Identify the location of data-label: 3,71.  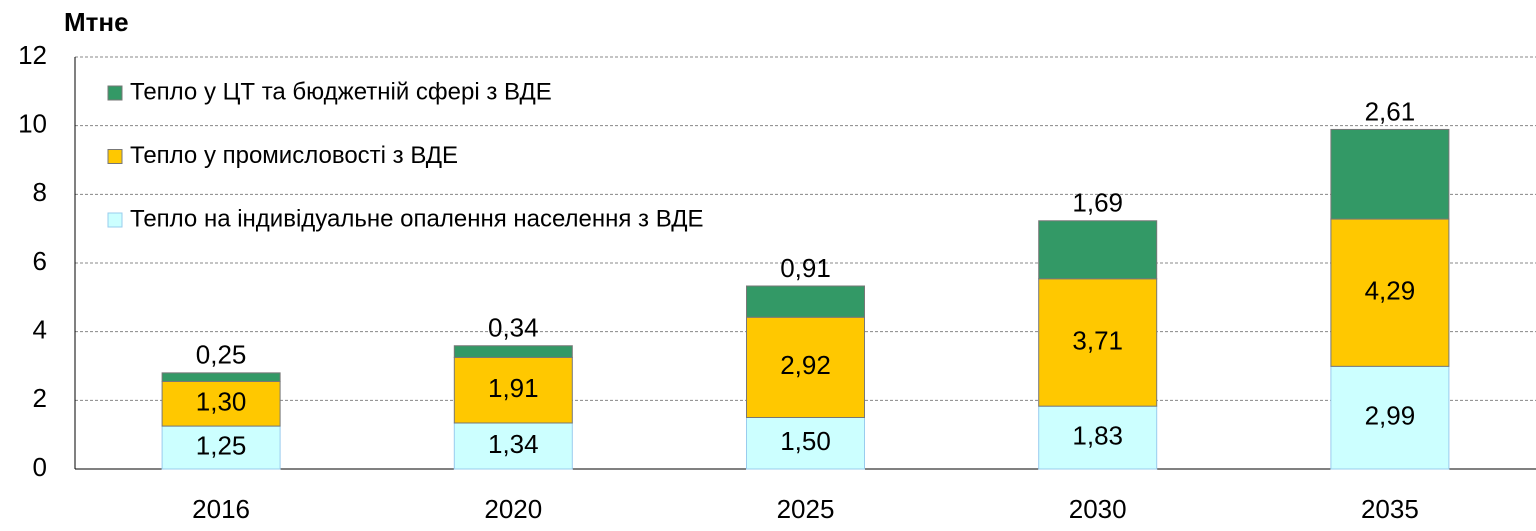
(1097, 340).